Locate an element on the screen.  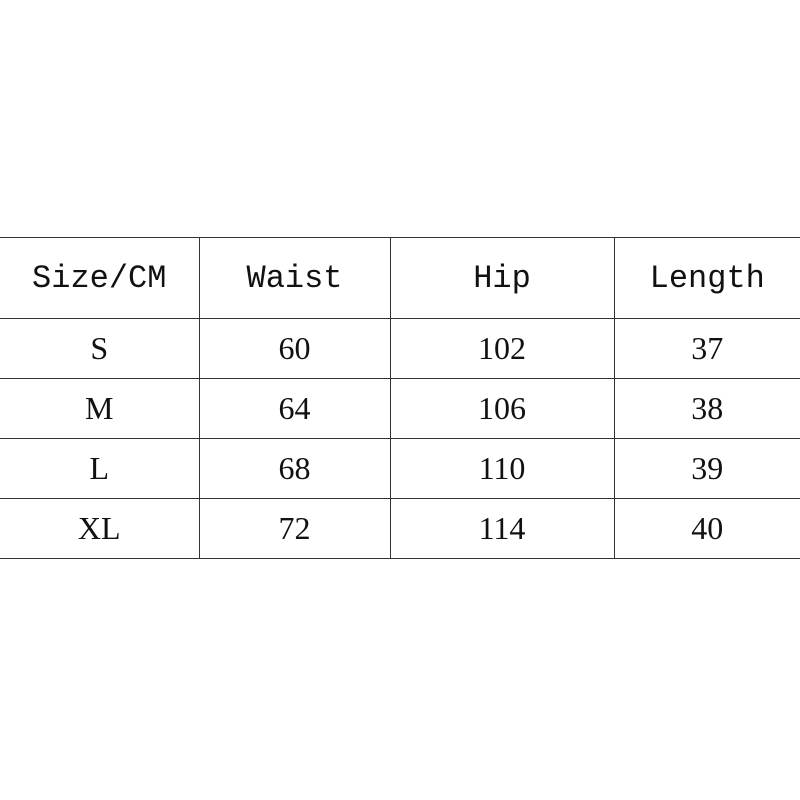
cell-hip: 110 is located at coordinates (502, 468).